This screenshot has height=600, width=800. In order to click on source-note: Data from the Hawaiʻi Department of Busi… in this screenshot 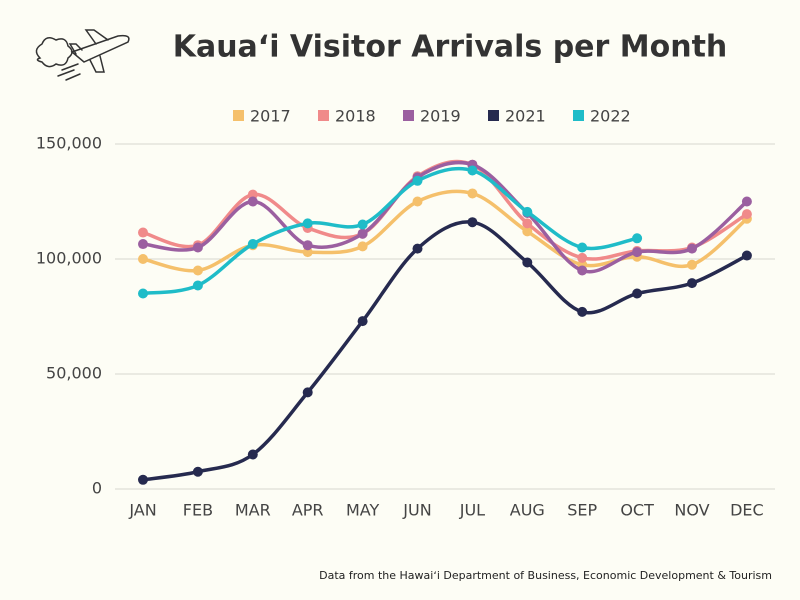, I will do `click(545, 575)`.